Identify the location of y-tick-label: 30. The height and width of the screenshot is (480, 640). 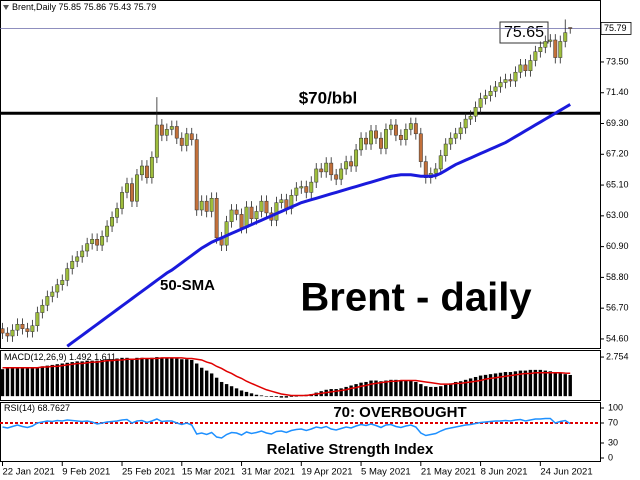
(613, 442).